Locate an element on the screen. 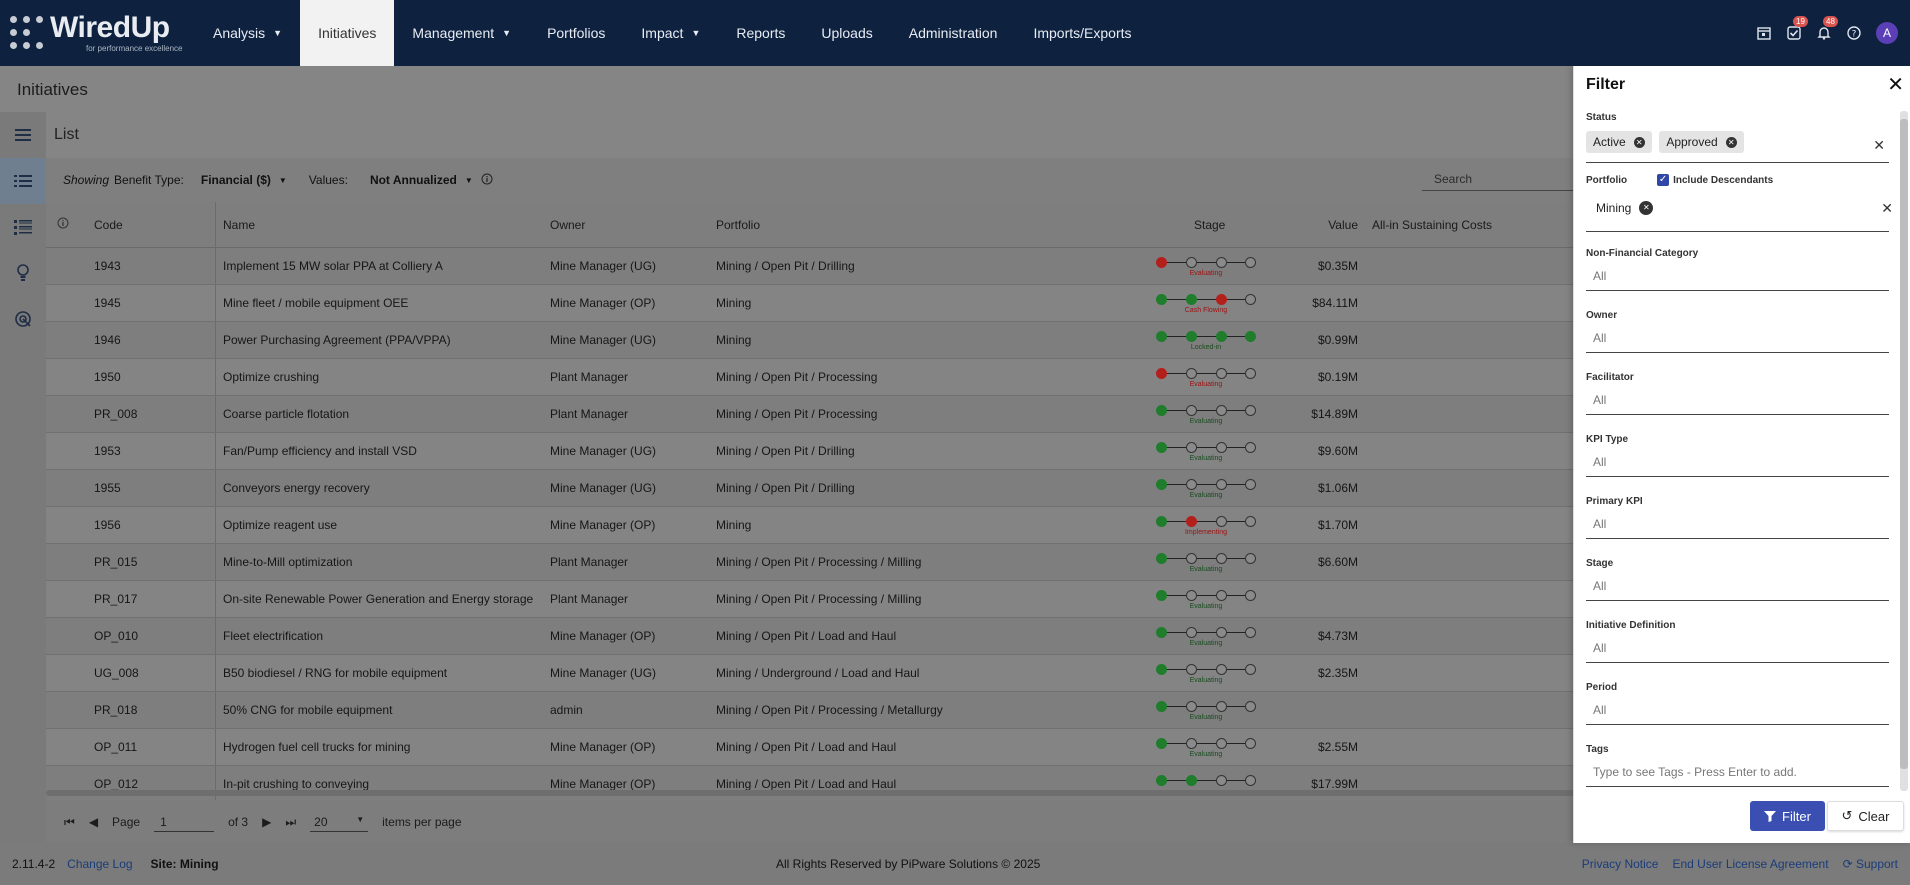 The width and height of the screenshot is (1910, 885). close-icon: ✕ is located at coordinates (1895, 85).